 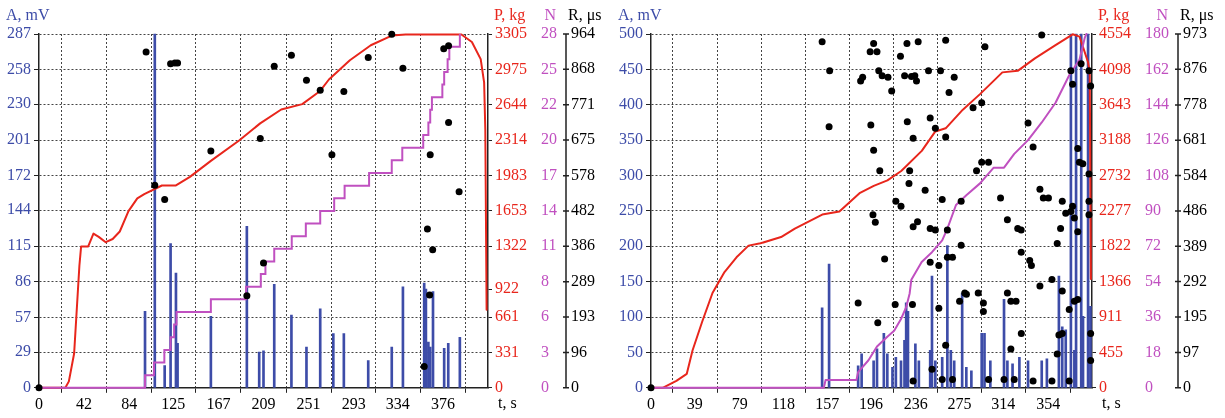 I want to click on y3-tick-label: 0, so click(x=545, y=386).